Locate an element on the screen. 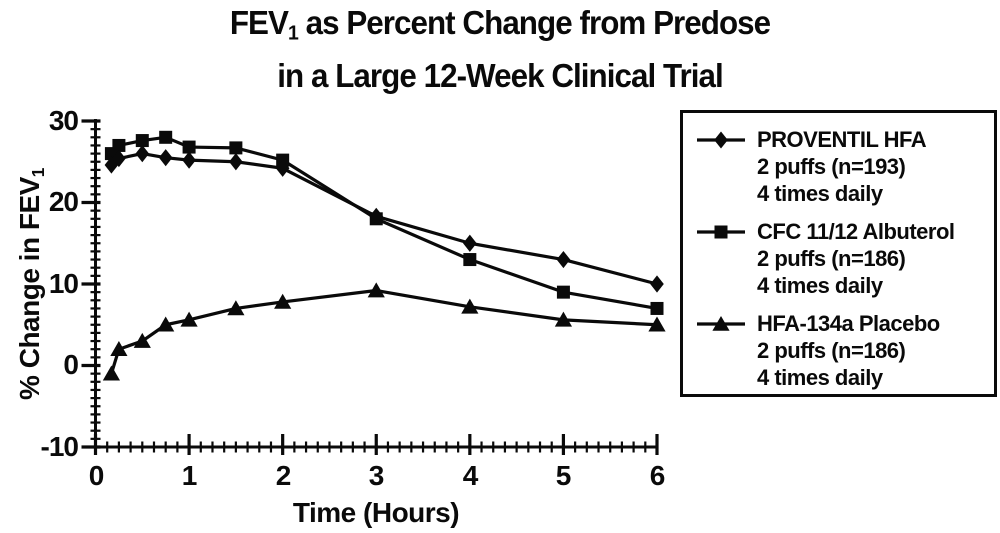 The image size is (1000, 533). chart-title-line2: in a Large 12-Week Clinical Trial is located at coordinates (500, 75).